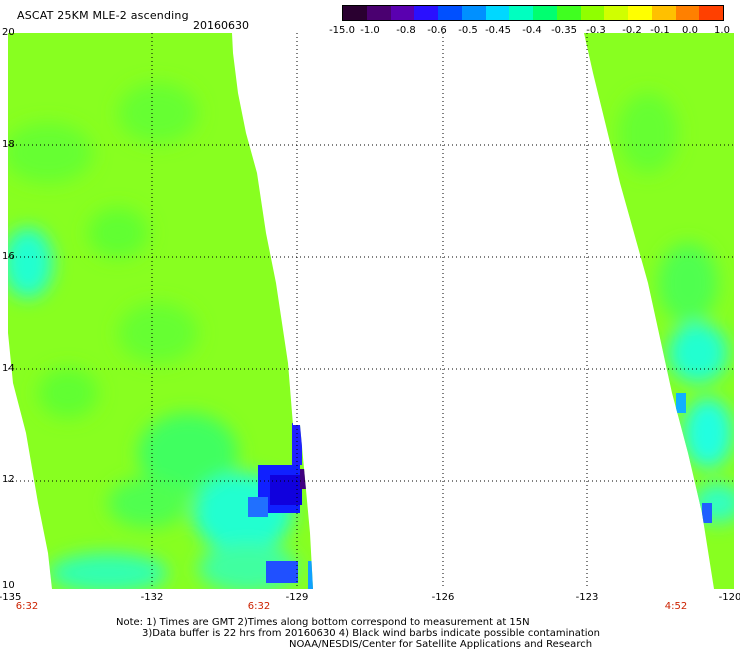 The image size is (740, 650). Describe the element at coordinates (660, 30) in the screenshot. I see `colorbar-label: -0.1` at that location.